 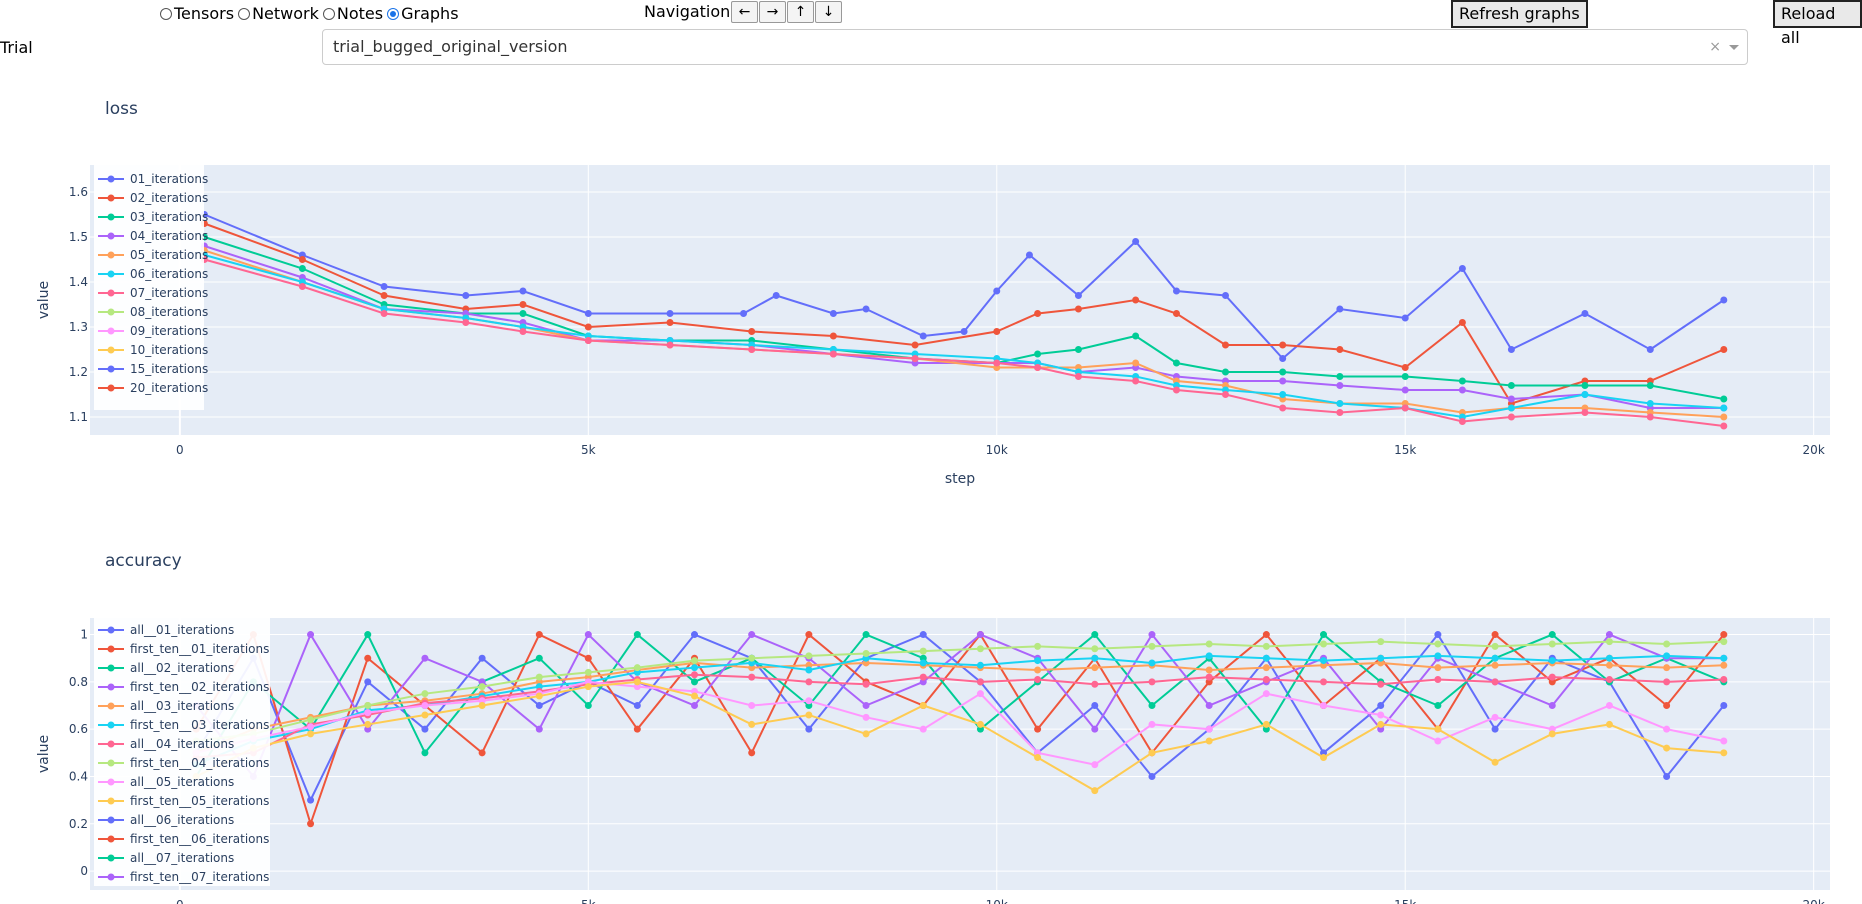 I want to click on radio-checked-icon, so click(x=393, y=13).